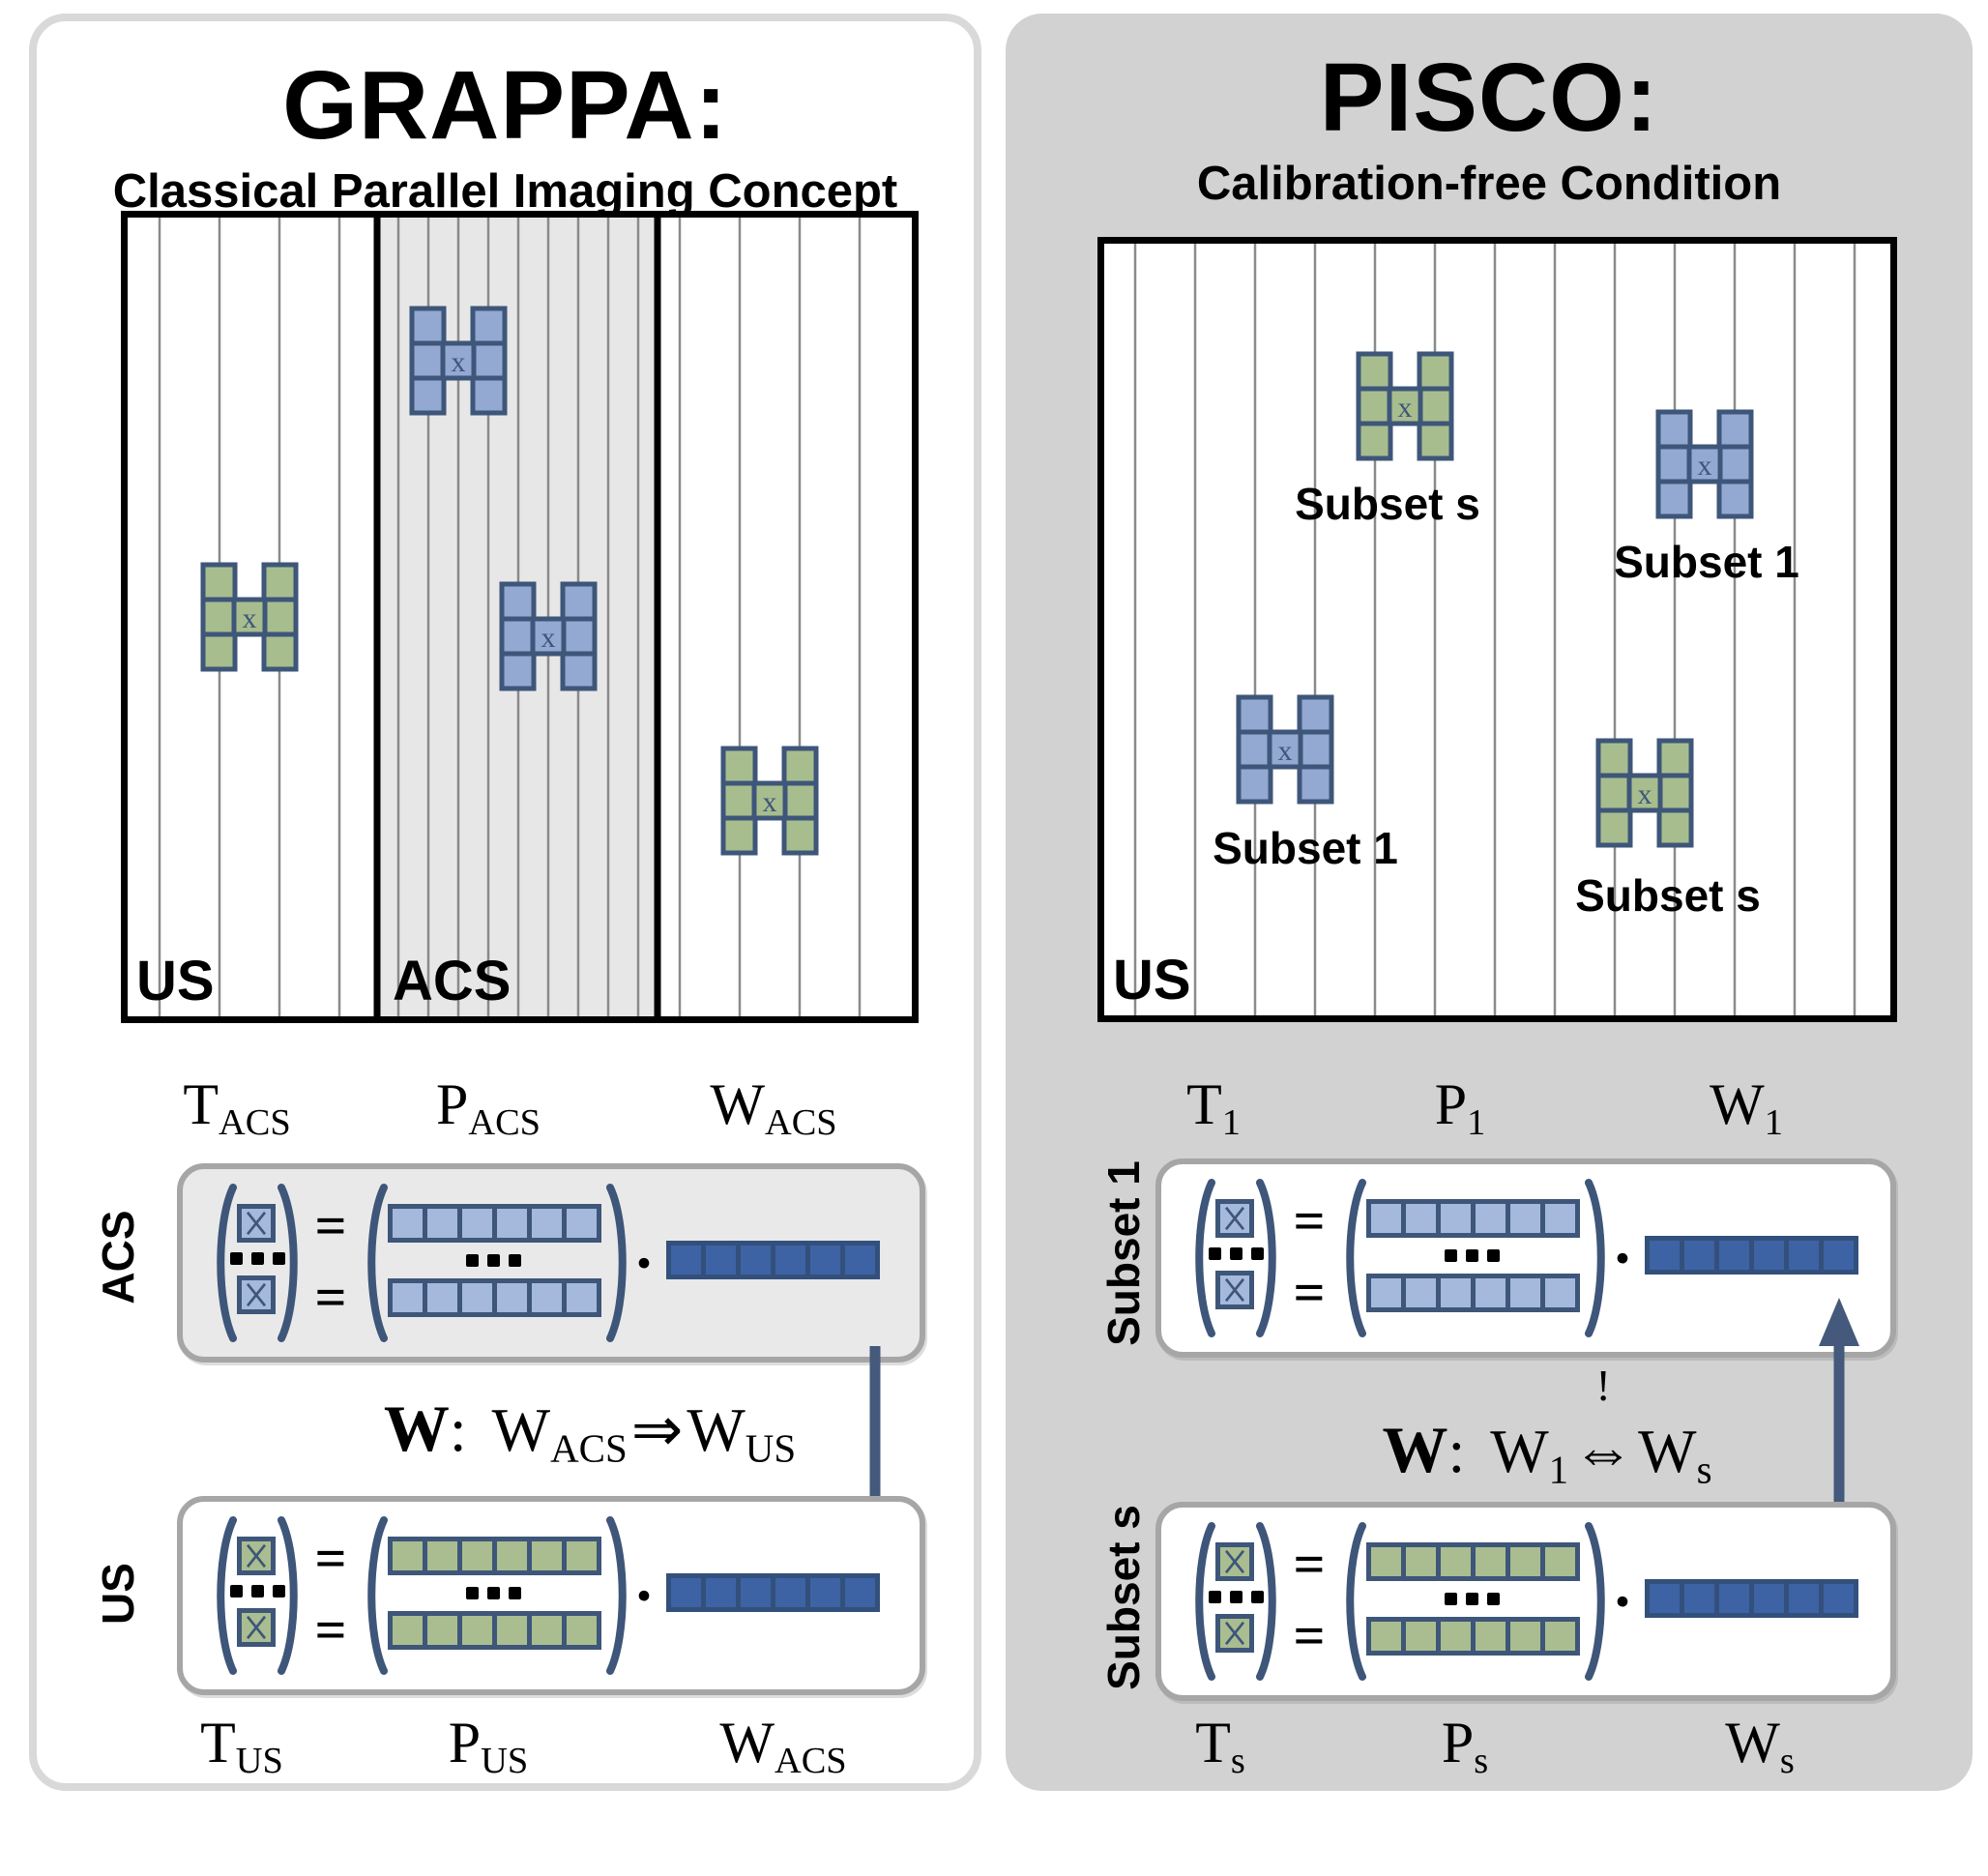  What do you see at coordinates (1152, 980) in the screenshot?
I see `kspace-region-label: US` at bounding box center [1152, 980].